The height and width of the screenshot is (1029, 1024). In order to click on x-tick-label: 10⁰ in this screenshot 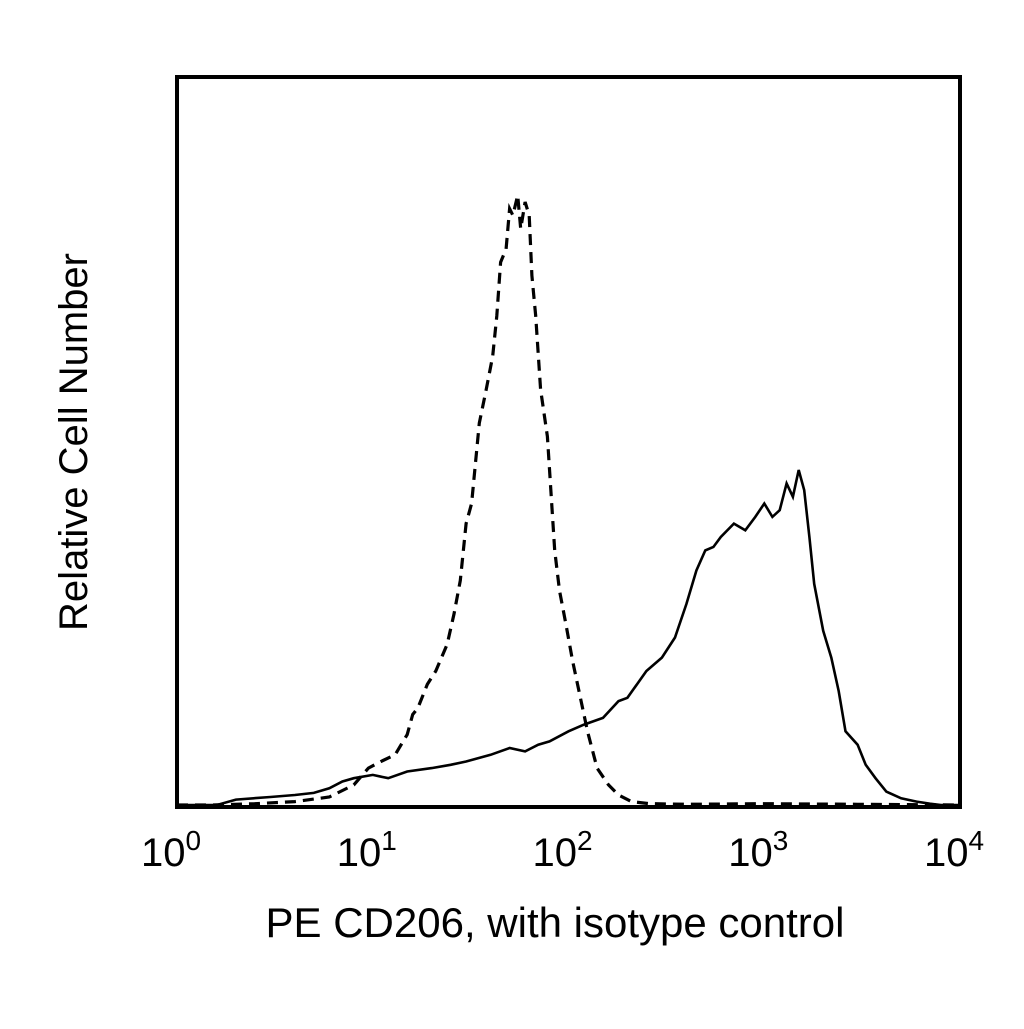, I will do `click(171, 850)`.